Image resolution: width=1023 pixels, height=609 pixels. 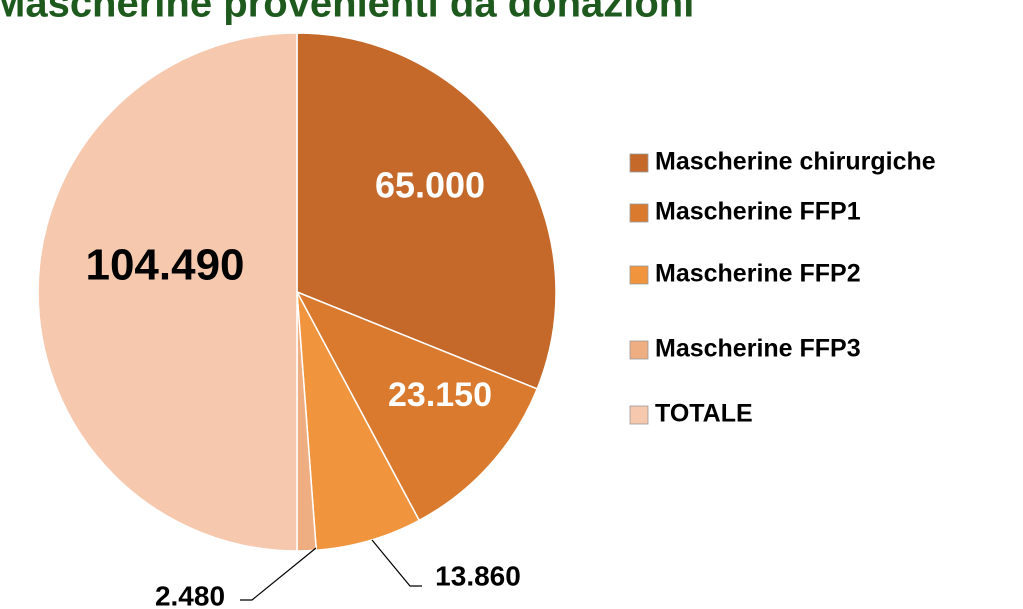 What do you see at coordinates (190, 594) in the screenshot?
I see `data-label: 2.480` at bounding box center [190, 594].